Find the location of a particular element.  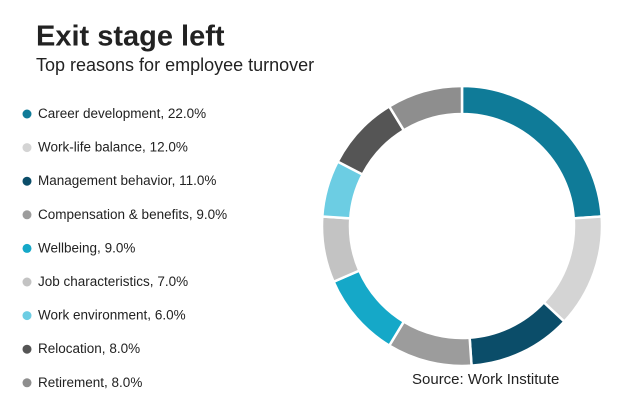

legend-label: Management behavior, 11.0% is located at coordinates (127, 180).